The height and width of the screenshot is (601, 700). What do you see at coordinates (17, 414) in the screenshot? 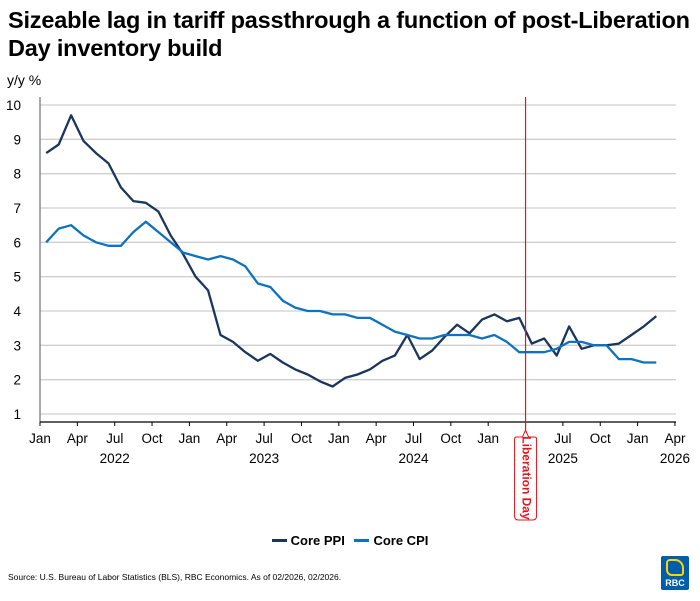
I see `y-tick-label: 1` at bounding box center [17, 414].